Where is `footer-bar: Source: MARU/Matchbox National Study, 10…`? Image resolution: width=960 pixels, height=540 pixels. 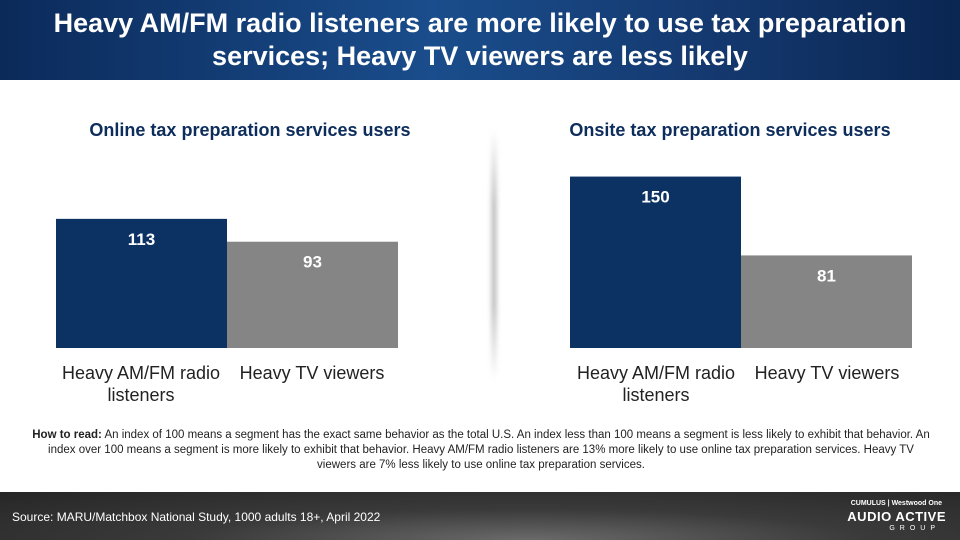 footer-bar: Source: MARU/Matchbox National Study, 10… is located at coordinates (480, 516).